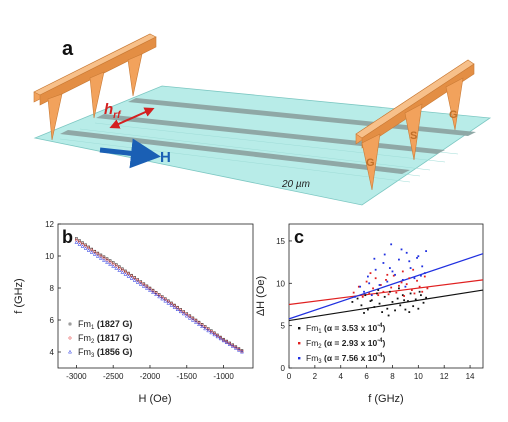 The image size is (508, 422). I want to click on legend-entry: Fm1 (α = 3.53 x 10-4), so click(346, 329).